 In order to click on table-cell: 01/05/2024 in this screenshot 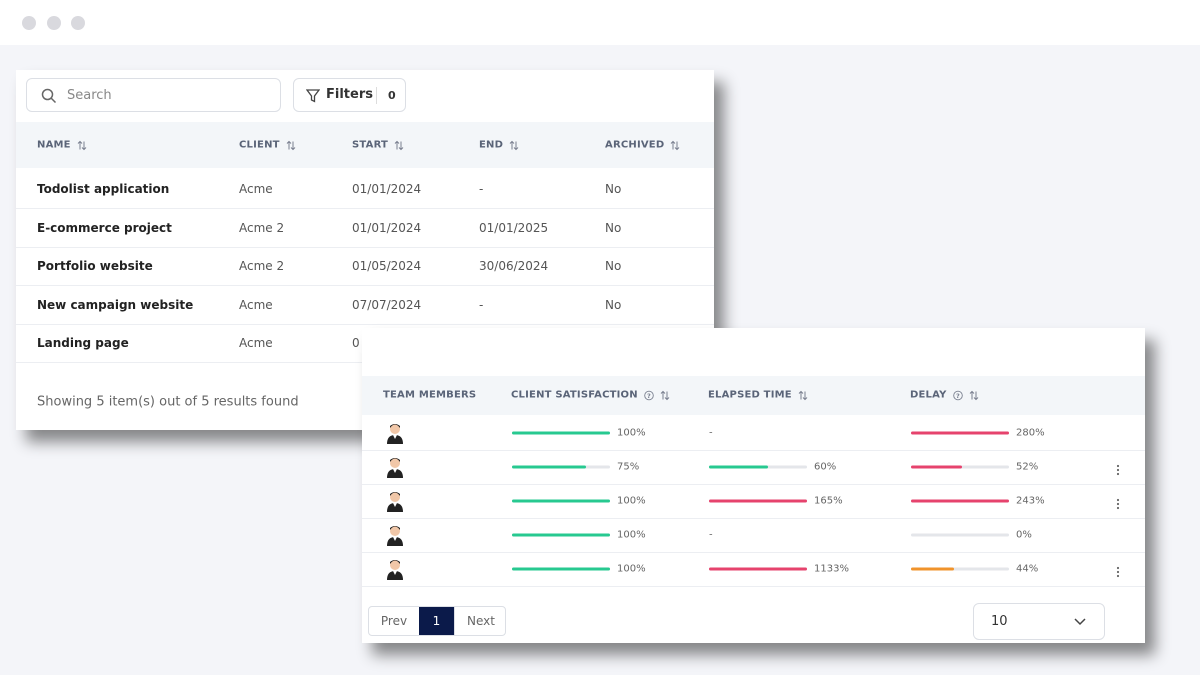, I will do `click(387, 266)`.